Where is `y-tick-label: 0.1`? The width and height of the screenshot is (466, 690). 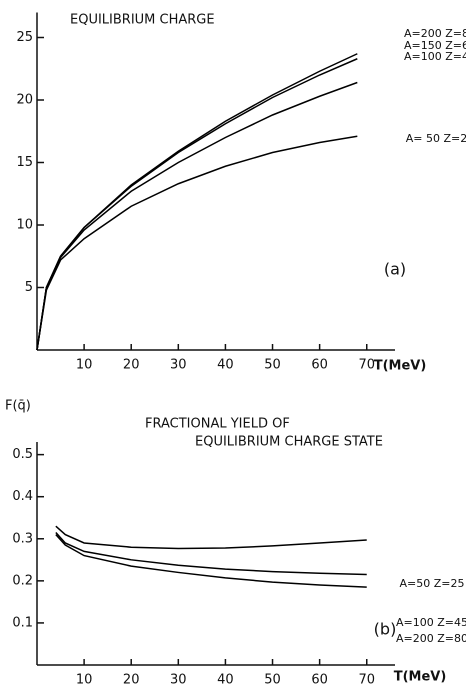
y-tick-label: 0.1 is located at coordinates (22, 622).